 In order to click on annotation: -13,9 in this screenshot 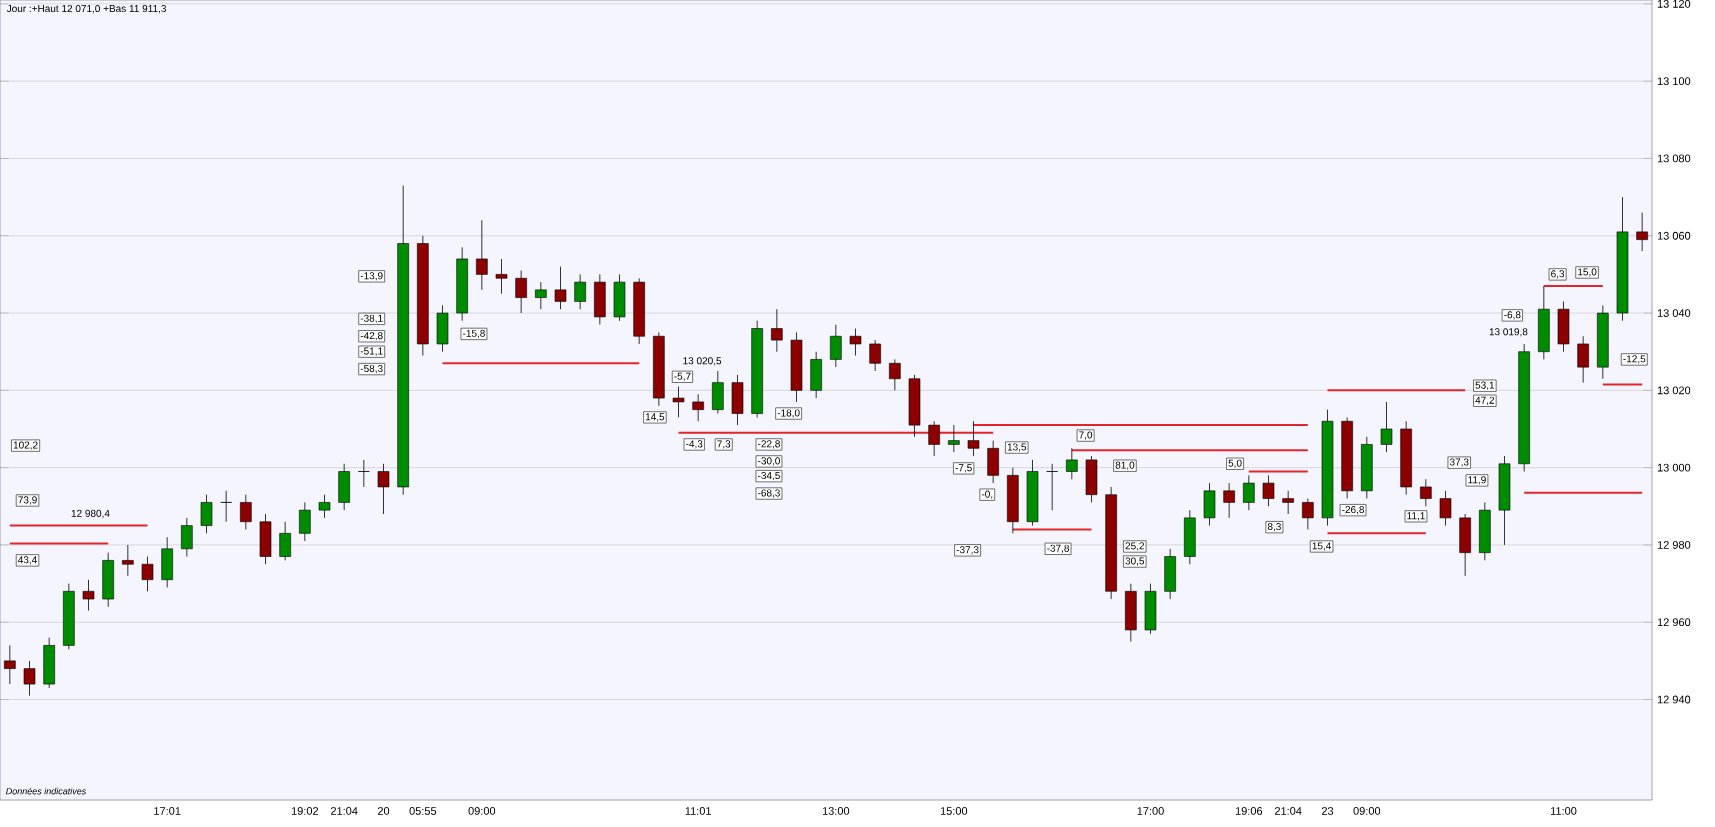, I will do `click(371, 276)`.